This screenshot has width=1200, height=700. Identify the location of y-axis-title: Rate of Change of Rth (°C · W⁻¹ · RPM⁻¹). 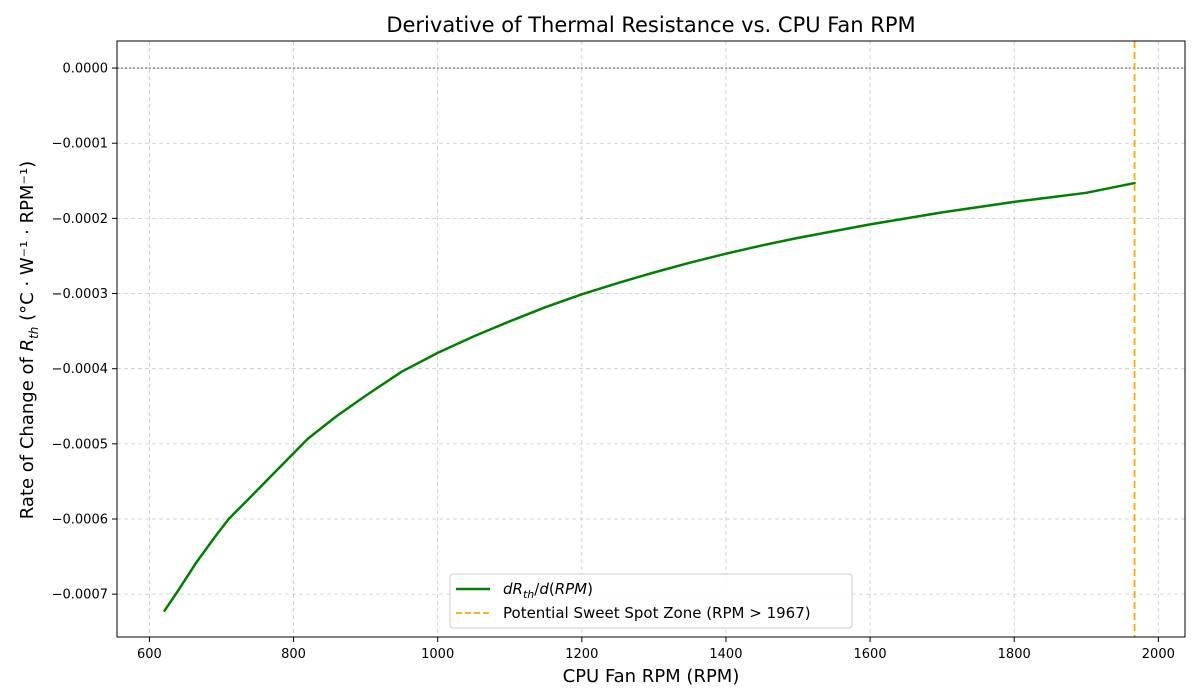
(29, 340).